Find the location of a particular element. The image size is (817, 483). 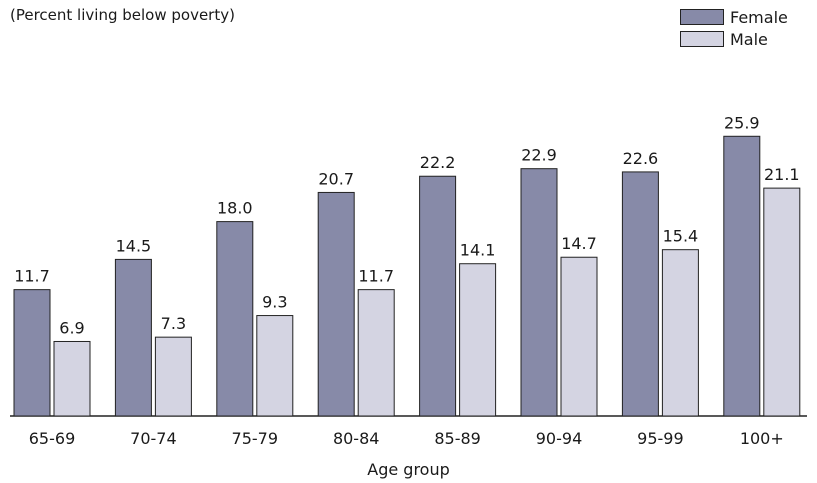

data-label-male-85-89: 14.1 is located at coordinates (478, 250).